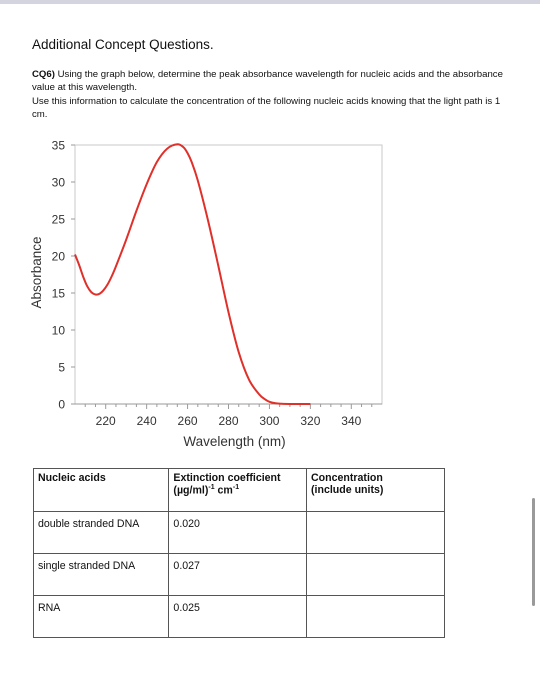 The width and height of the screenshot is (540, 700). I want to click on row-coefficient: 0.020, so click(238, 532).